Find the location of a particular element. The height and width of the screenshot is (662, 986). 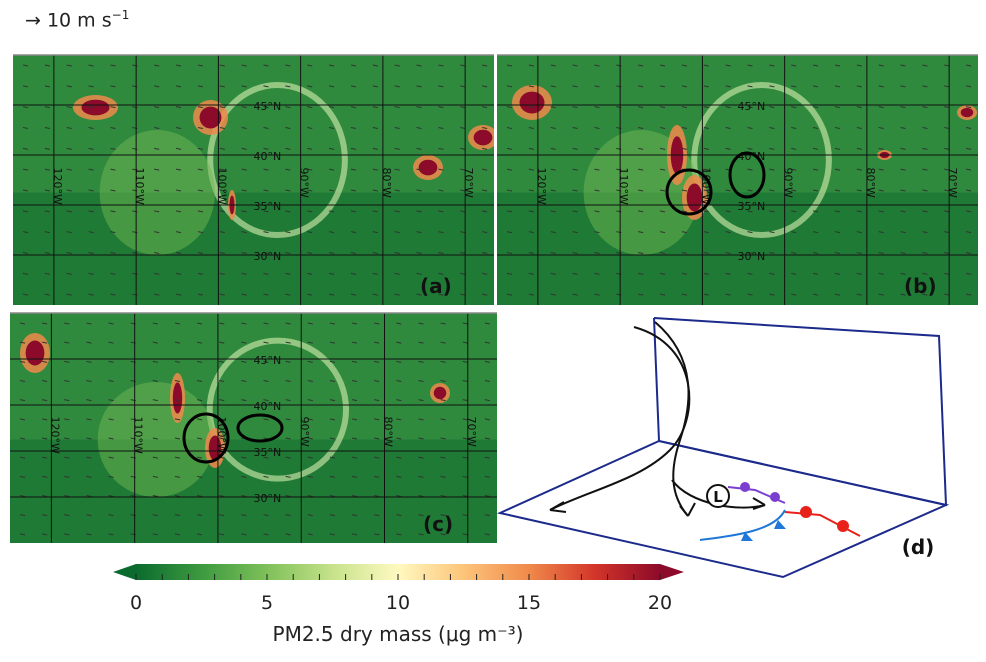

longitude-label: 70°W is located at coordinates (471, 432).